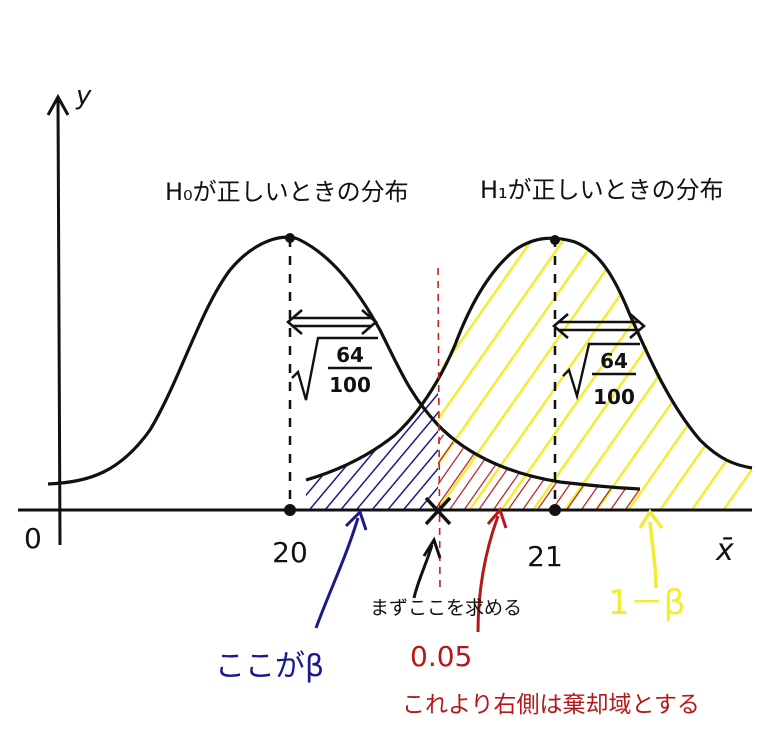 The height and width of the screenshot is (731, 758). What do you see at coordinates (492, 570) in the screenshot?
I see `alpha-pointer-arrow` at bounding box center [492, 570].